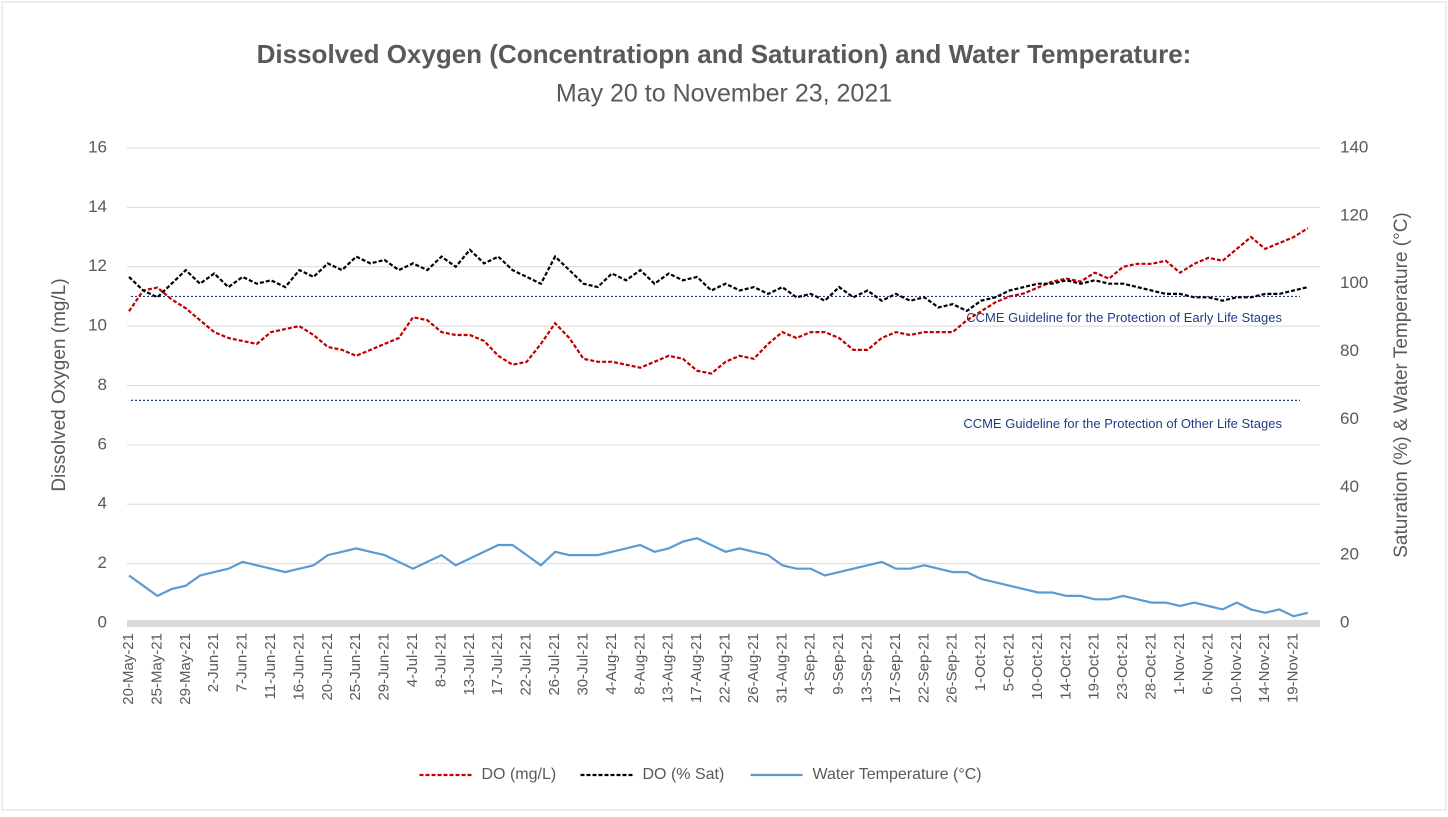  What do you see at coordinates (242, 662) in the screenshot?
I see `x-tick-label: 7-Jun-21` at bounding box center [242, 662].